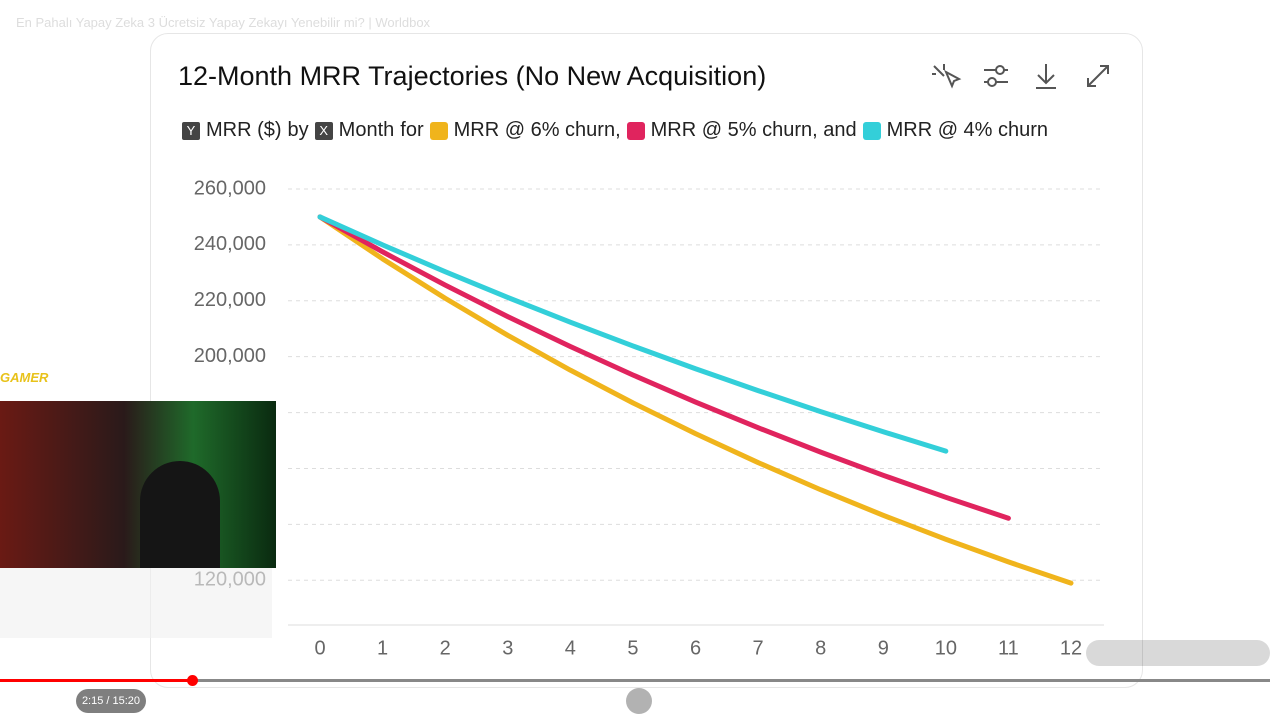 The width and height of the screenshot is (1280, 720). I want to click on y-tick-label: 200,000, so click(230, 356).